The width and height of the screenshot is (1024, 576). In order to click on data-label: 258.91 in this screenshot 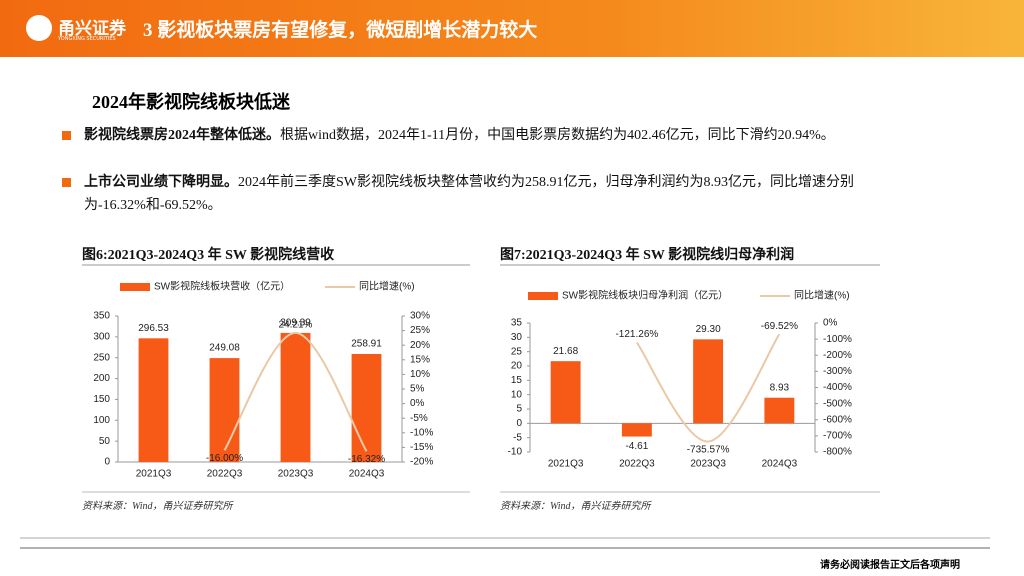, I will do `click(366, 344)`.